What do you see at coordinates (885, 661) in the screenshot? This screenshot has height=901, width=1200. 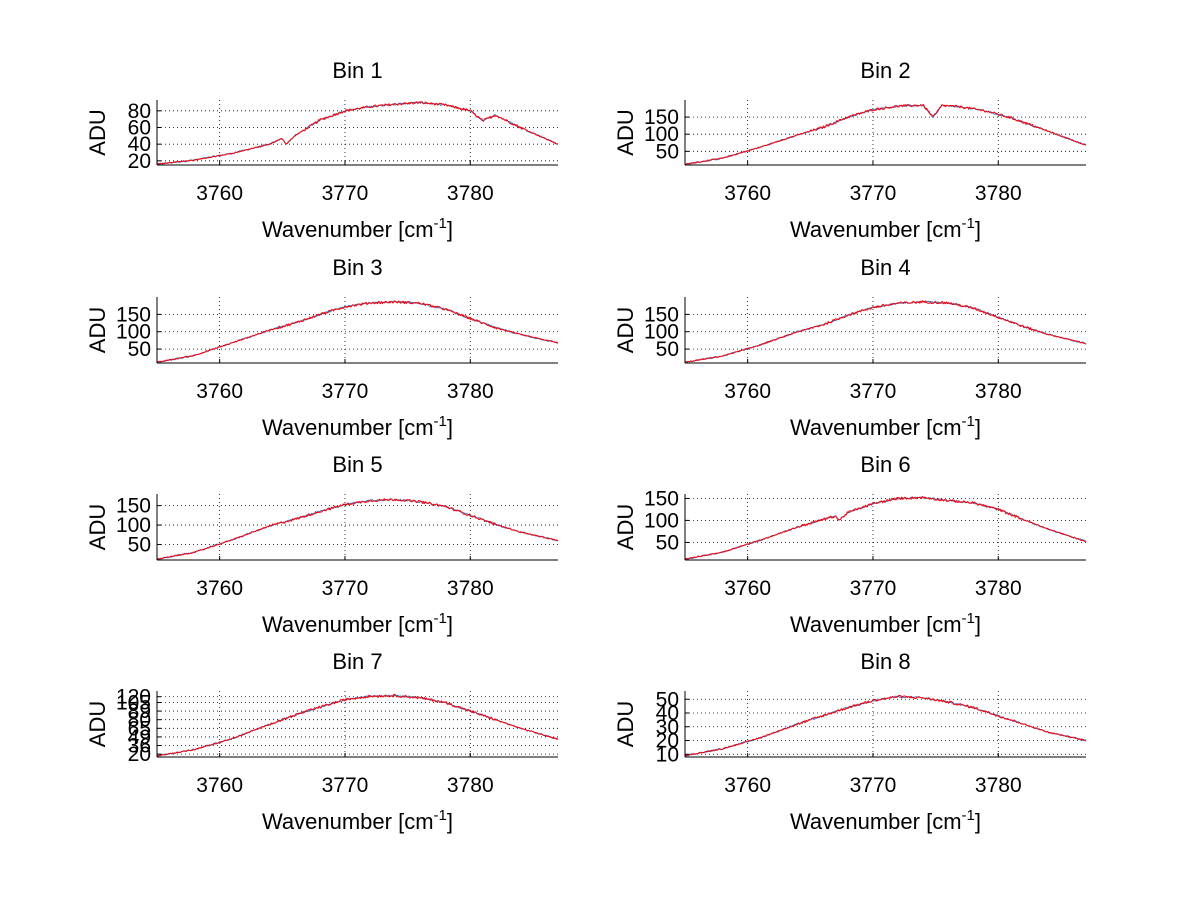 I see `panel-title: Bin 8` at bounding box center [885, 661].